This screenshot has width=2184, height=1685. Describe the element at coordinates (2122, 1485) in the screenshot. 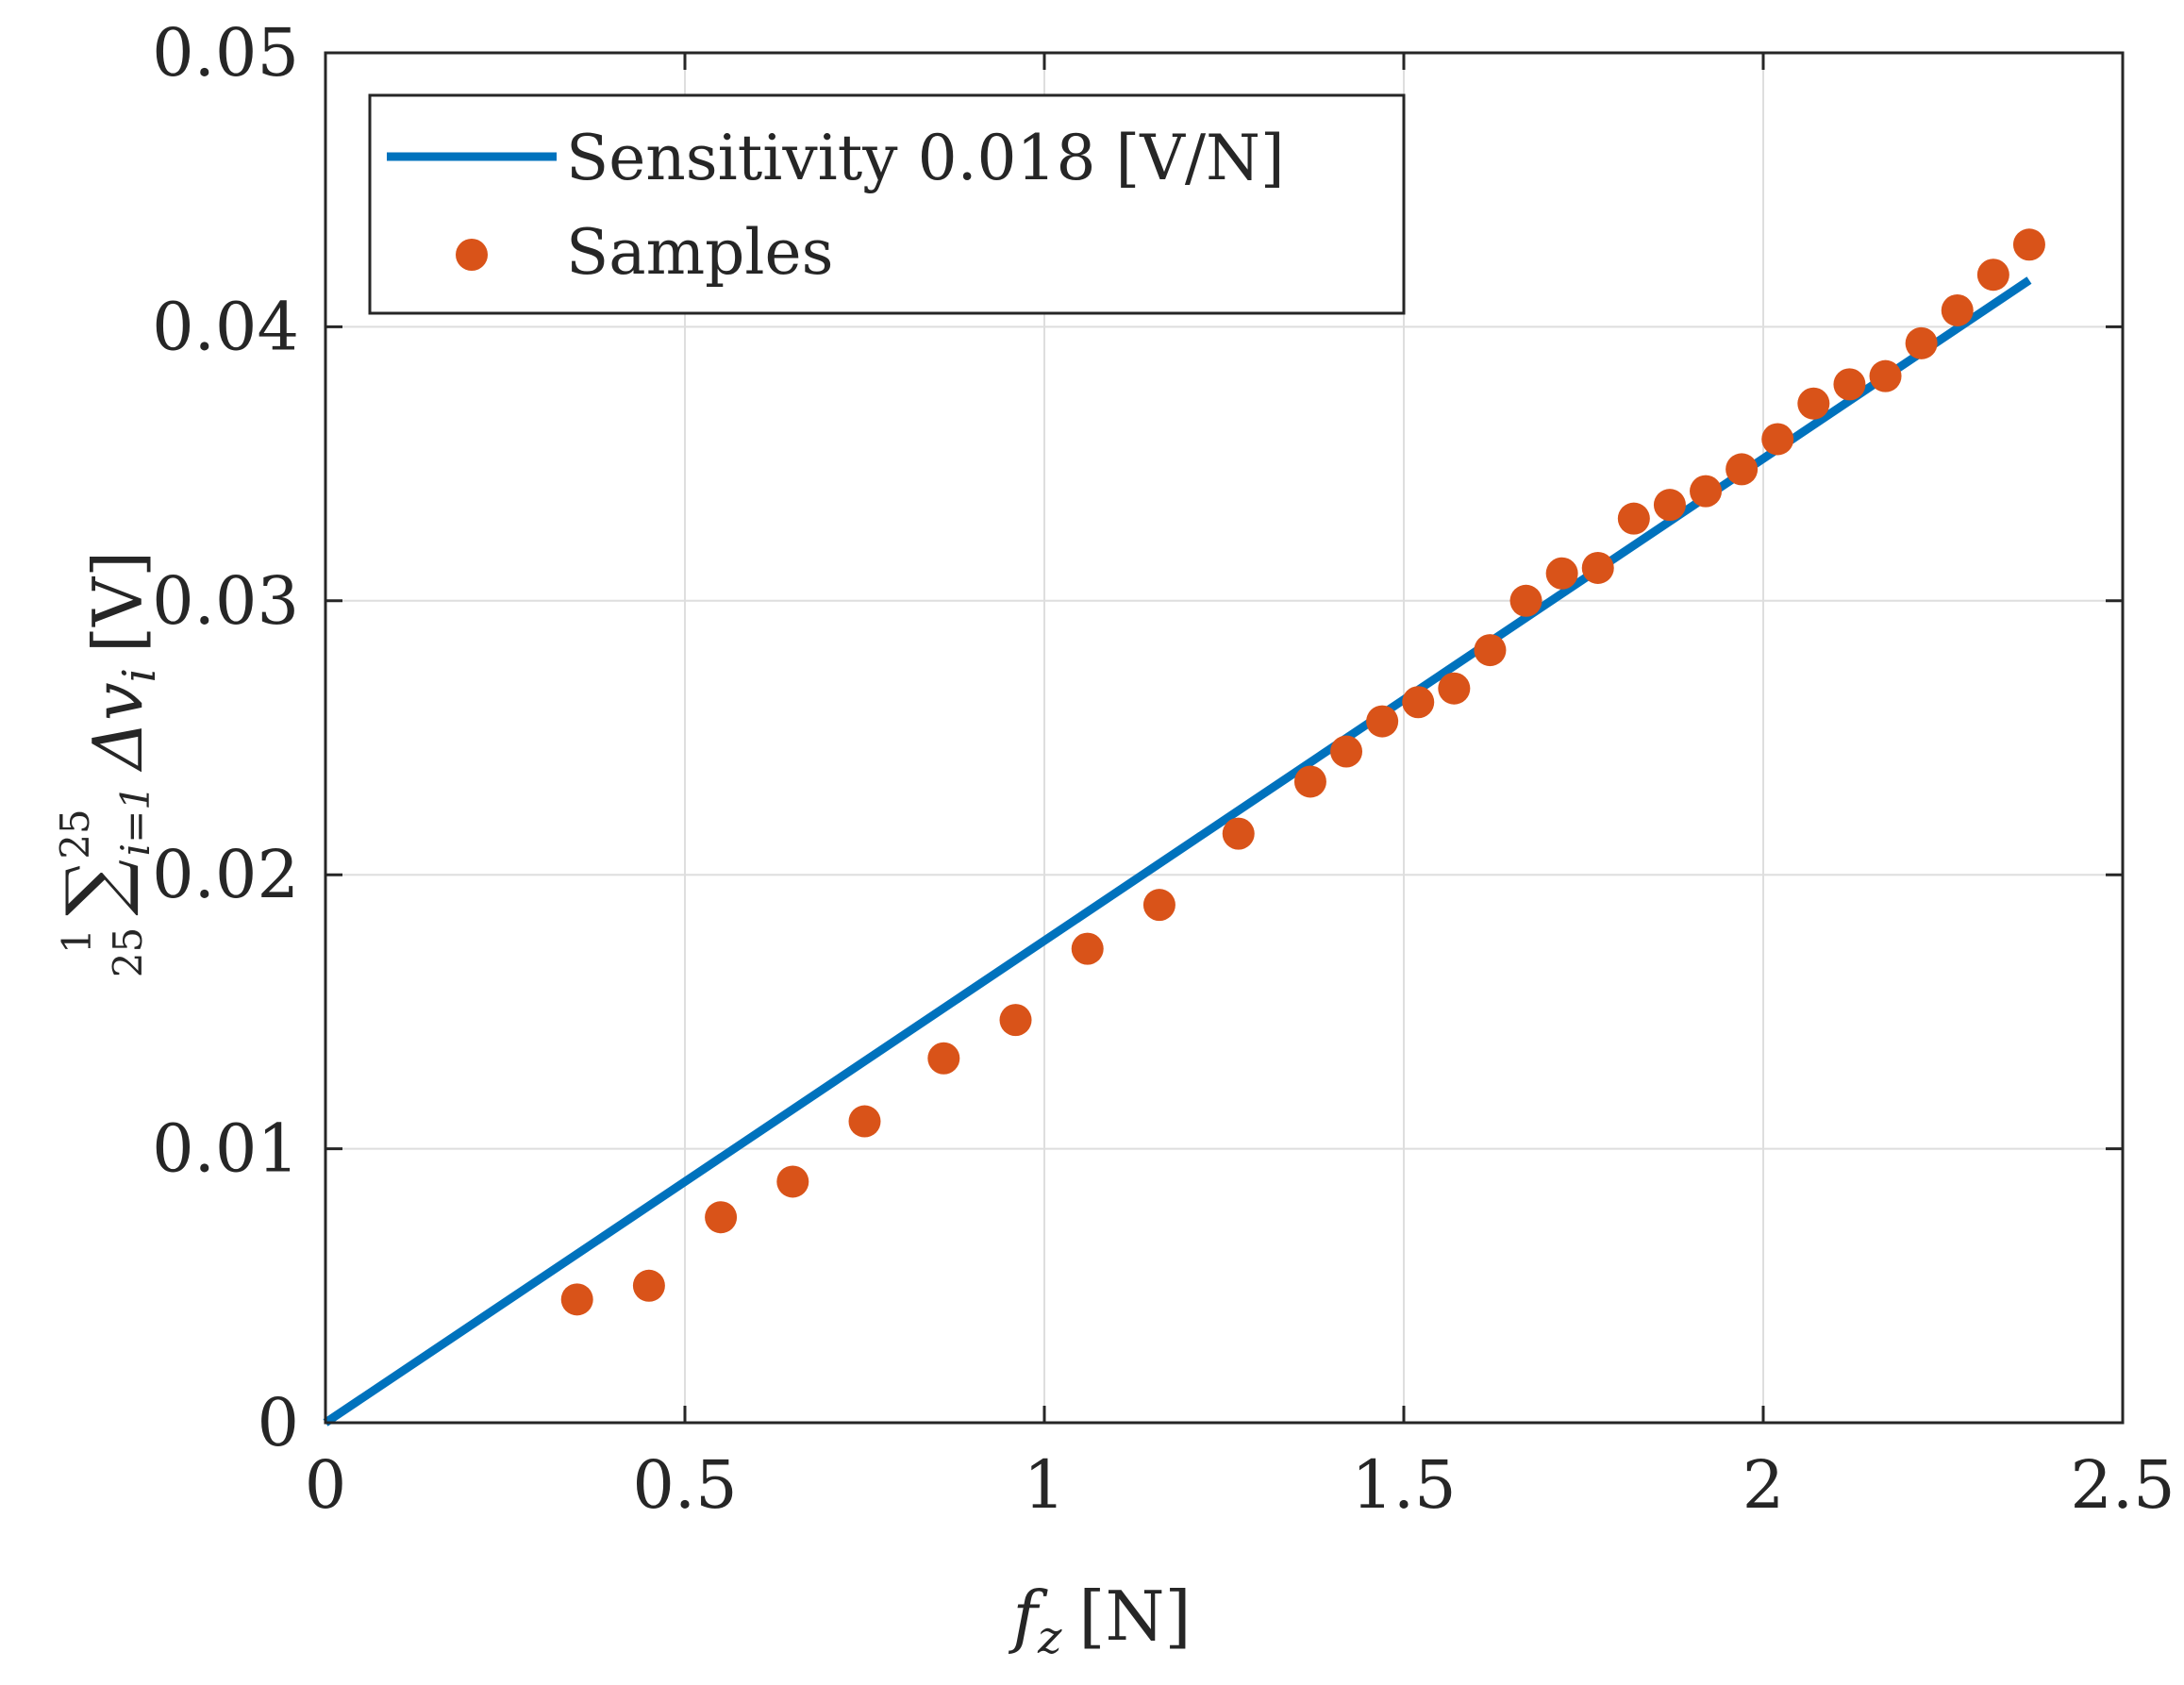

I see `x-tick-label: 2.5` at that location.